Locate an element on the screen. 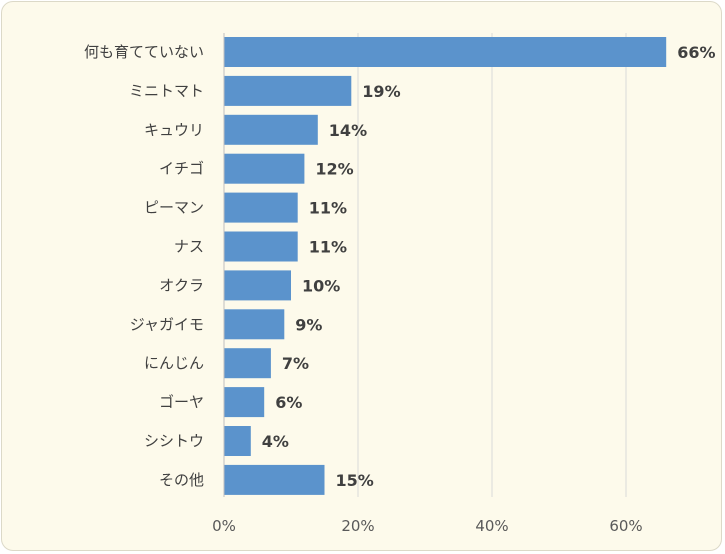  value-label: 4% is located at coordinates (275, 441).